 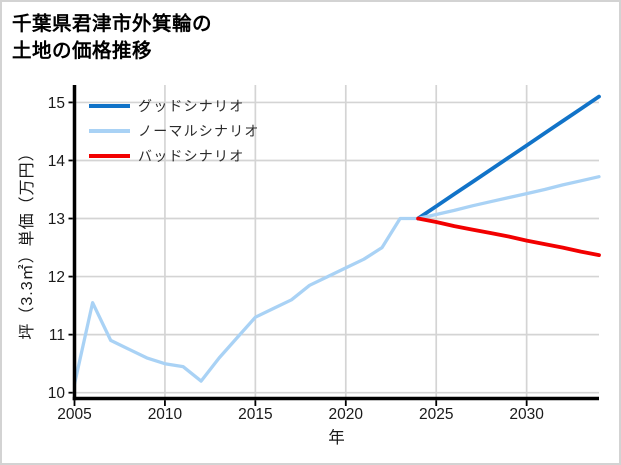 What do you see at coordinates (165, 414) in the screenshot?
I see `x-tick-label-2010: 2010` at bounding box center [165, 414].